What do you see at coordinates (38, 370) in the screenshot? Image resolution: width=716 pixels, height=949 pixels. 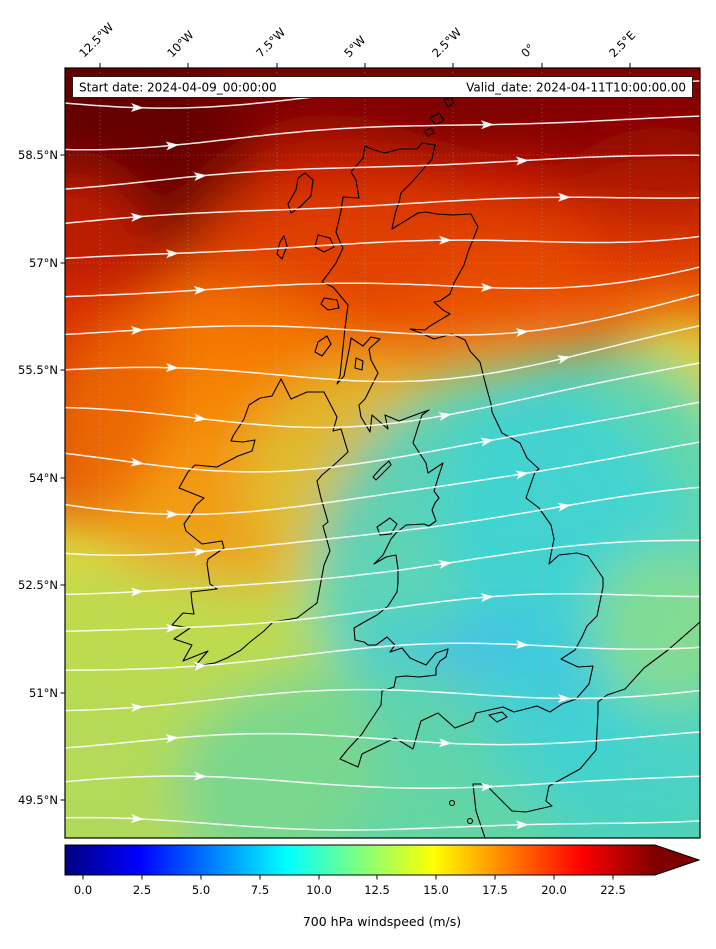 I see `lat-tick-label: 55.5°N` at bounding box center [38, 370].